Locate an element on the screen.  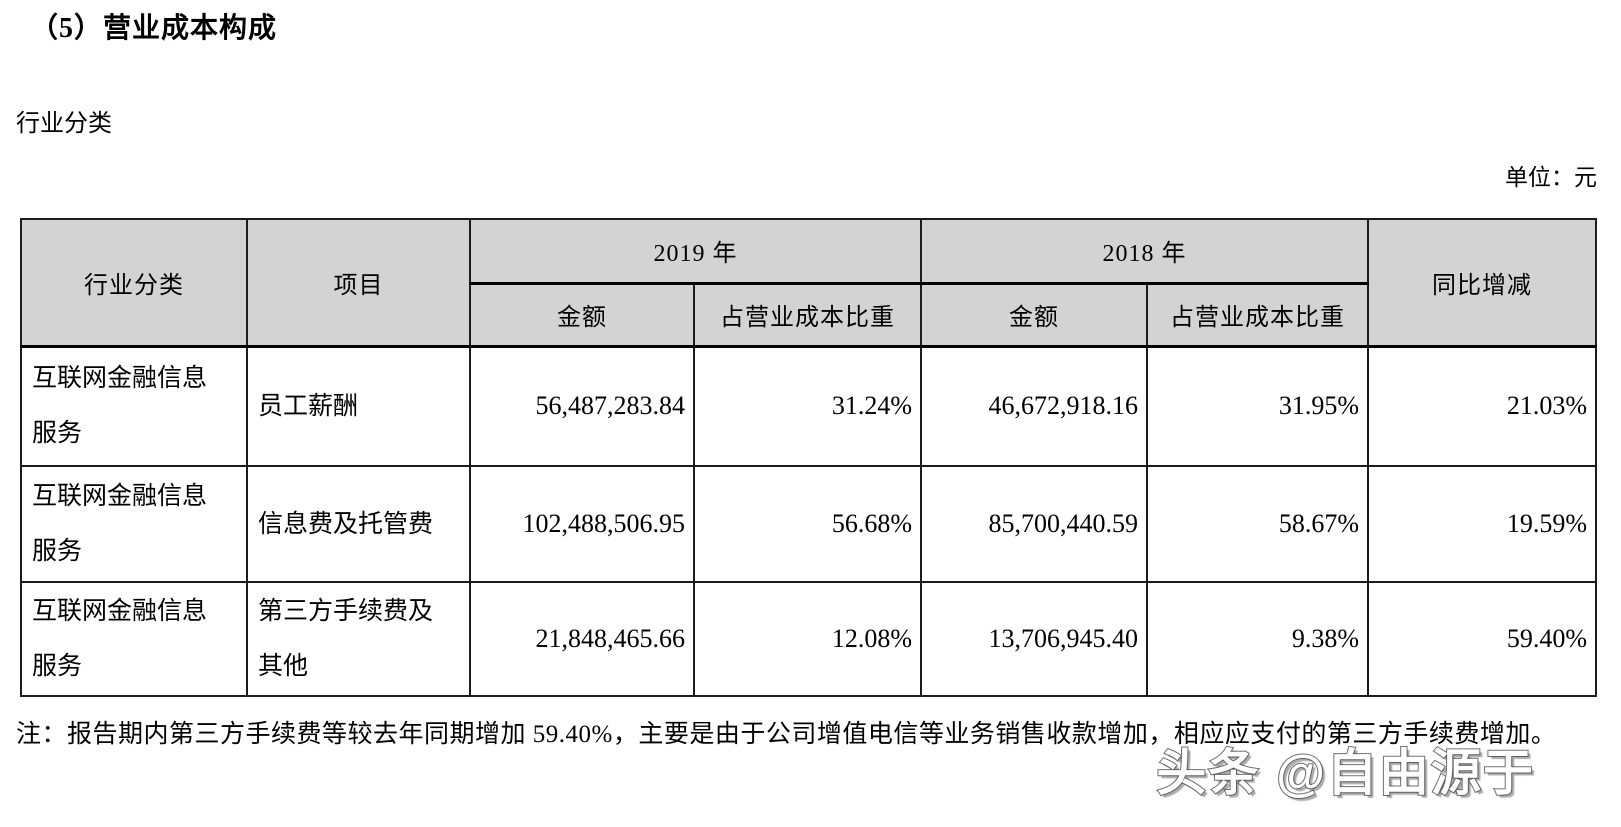
cell-amount-2019: 21,848,465.66 is located at coordinates (582, 639).